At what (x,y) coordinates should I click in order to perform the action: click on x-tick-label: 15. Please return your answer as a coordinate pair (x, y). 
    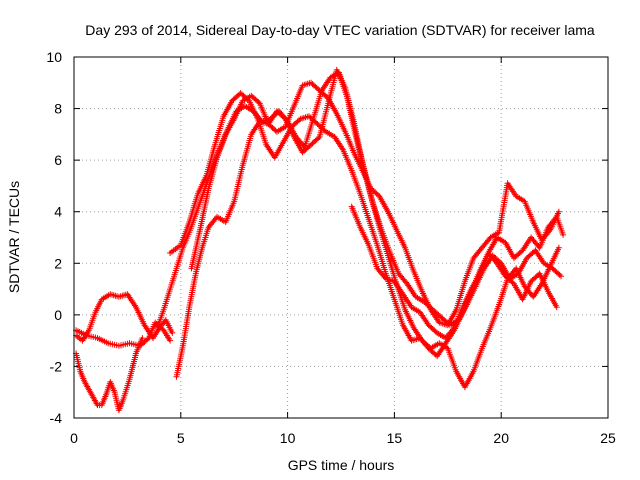
    Looking at the image, I should click on (395, 438).